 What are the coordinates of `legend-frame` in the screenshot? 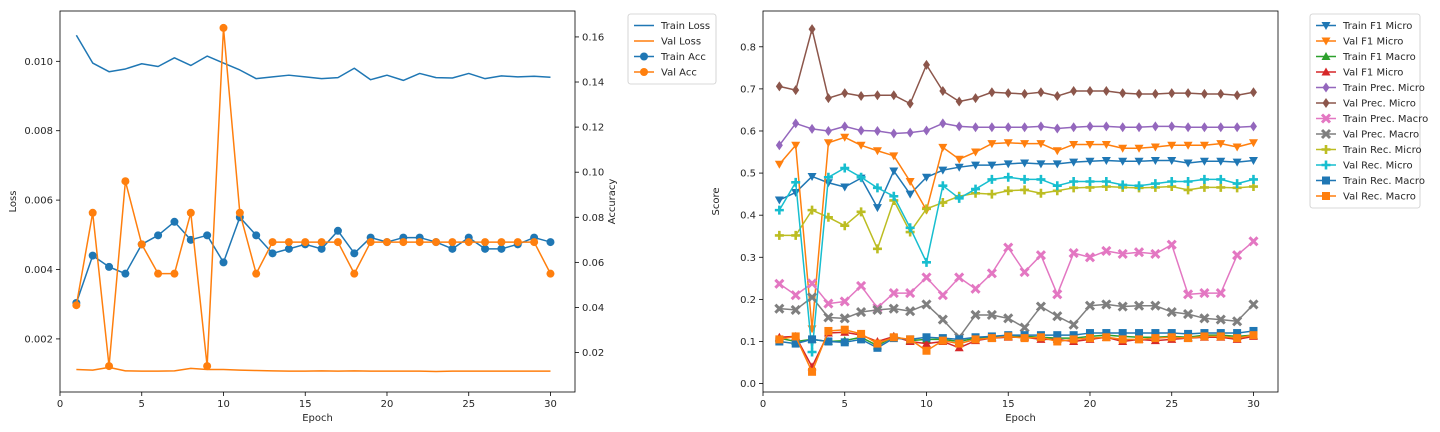 It's located at (1365, 111).